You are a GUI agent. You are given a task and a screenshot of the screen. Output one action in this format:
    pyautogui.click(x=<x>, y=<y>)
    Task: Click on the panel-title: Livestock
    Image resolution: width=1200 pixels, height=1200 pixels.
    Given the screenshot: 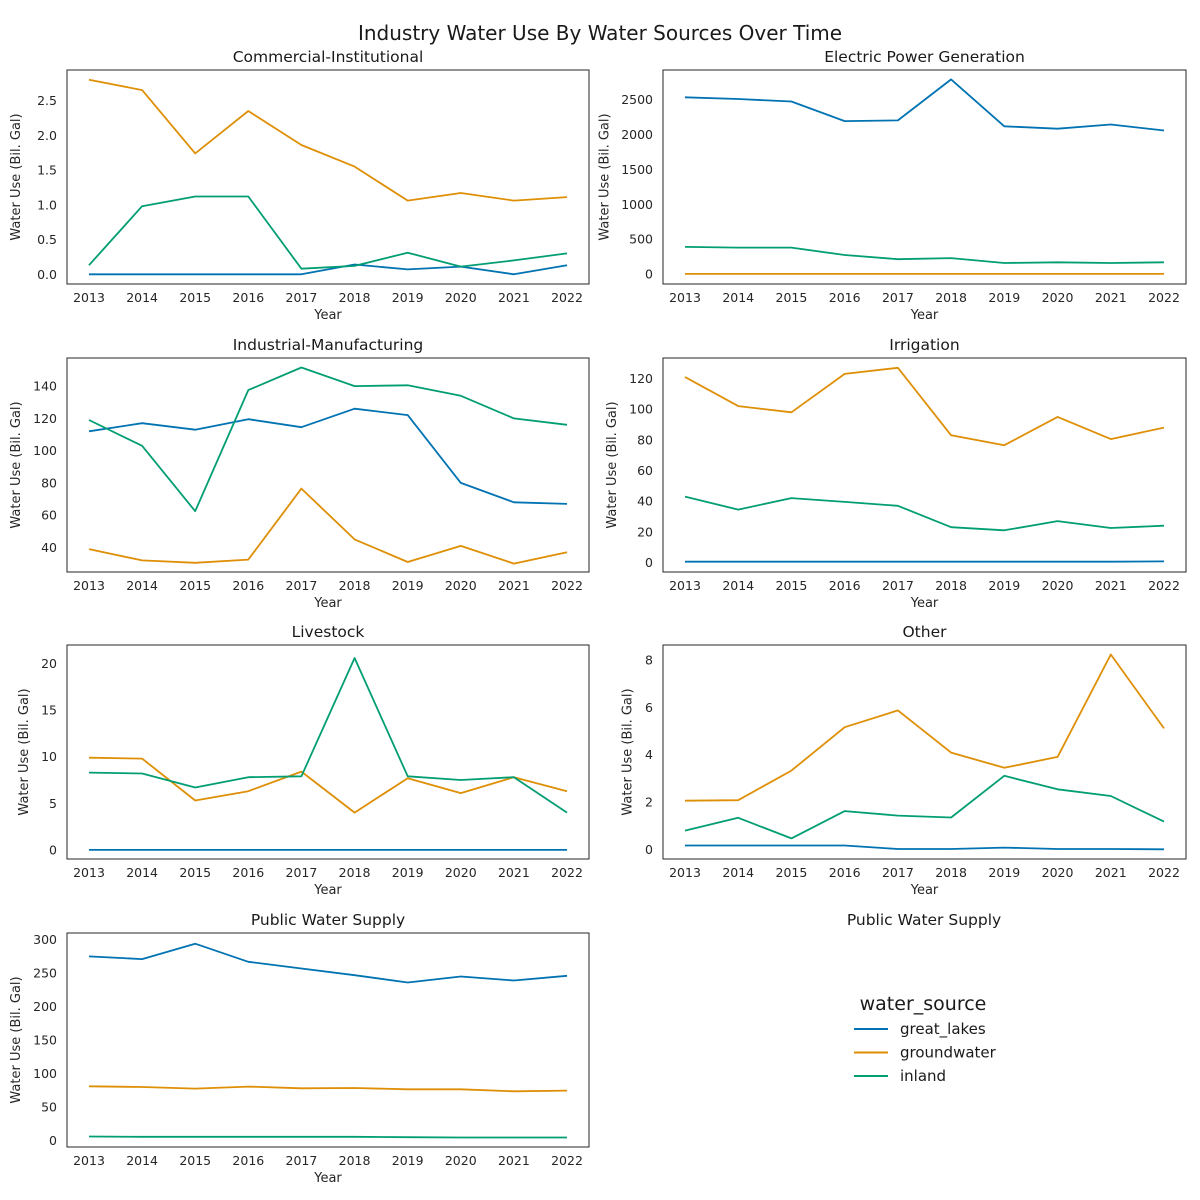 What is the action you would take?
    pyautogui.click(x=328, y=632)
    